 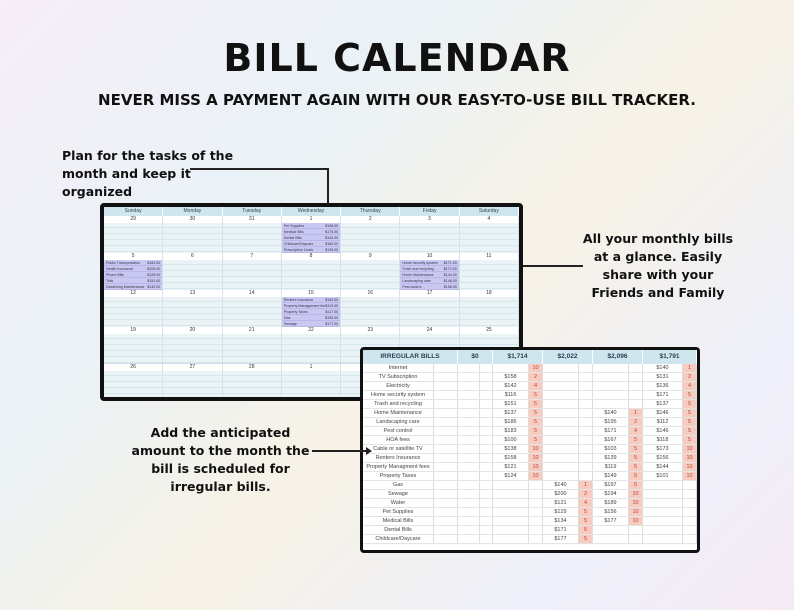 What do you see at coordinates (398, 404) in the screenshot?
I see `bill-label: Trash and recycling` at bounding box center [398, 404].